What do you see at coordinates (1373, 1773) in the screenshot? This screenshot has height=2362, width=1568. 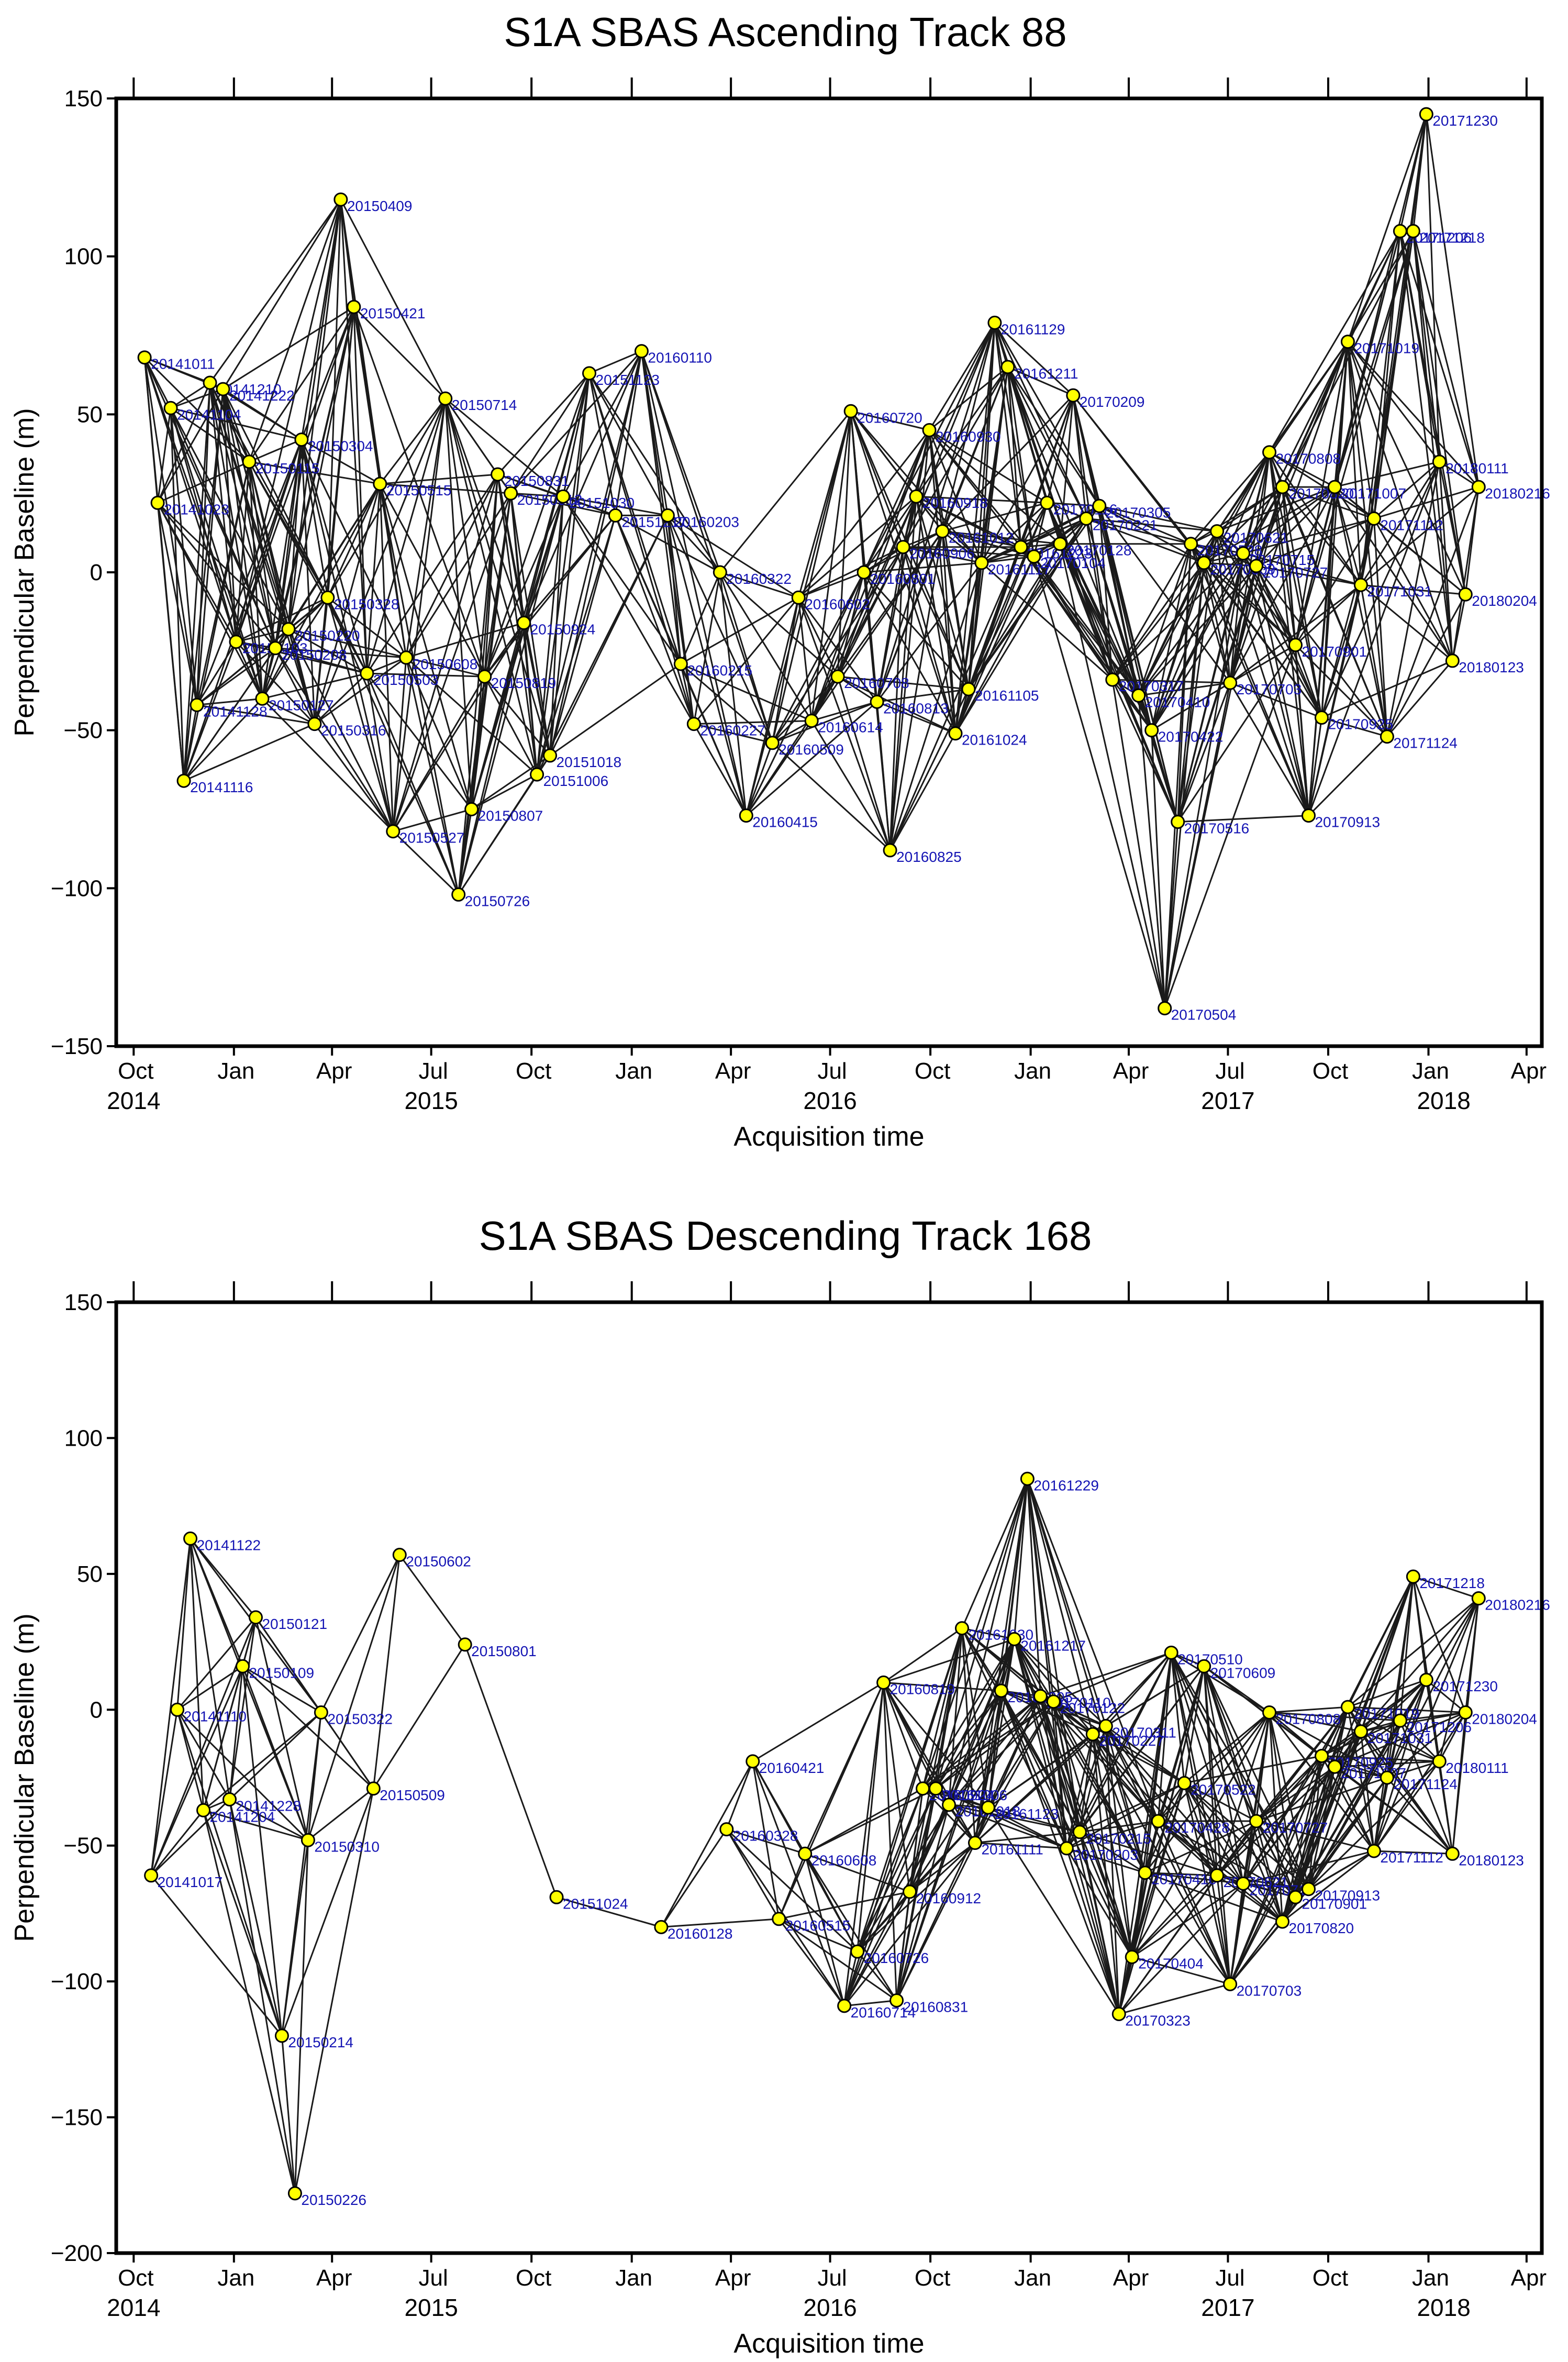 I see `acquisition-date-label: 20171007` at bounding box center [1373, 1773].